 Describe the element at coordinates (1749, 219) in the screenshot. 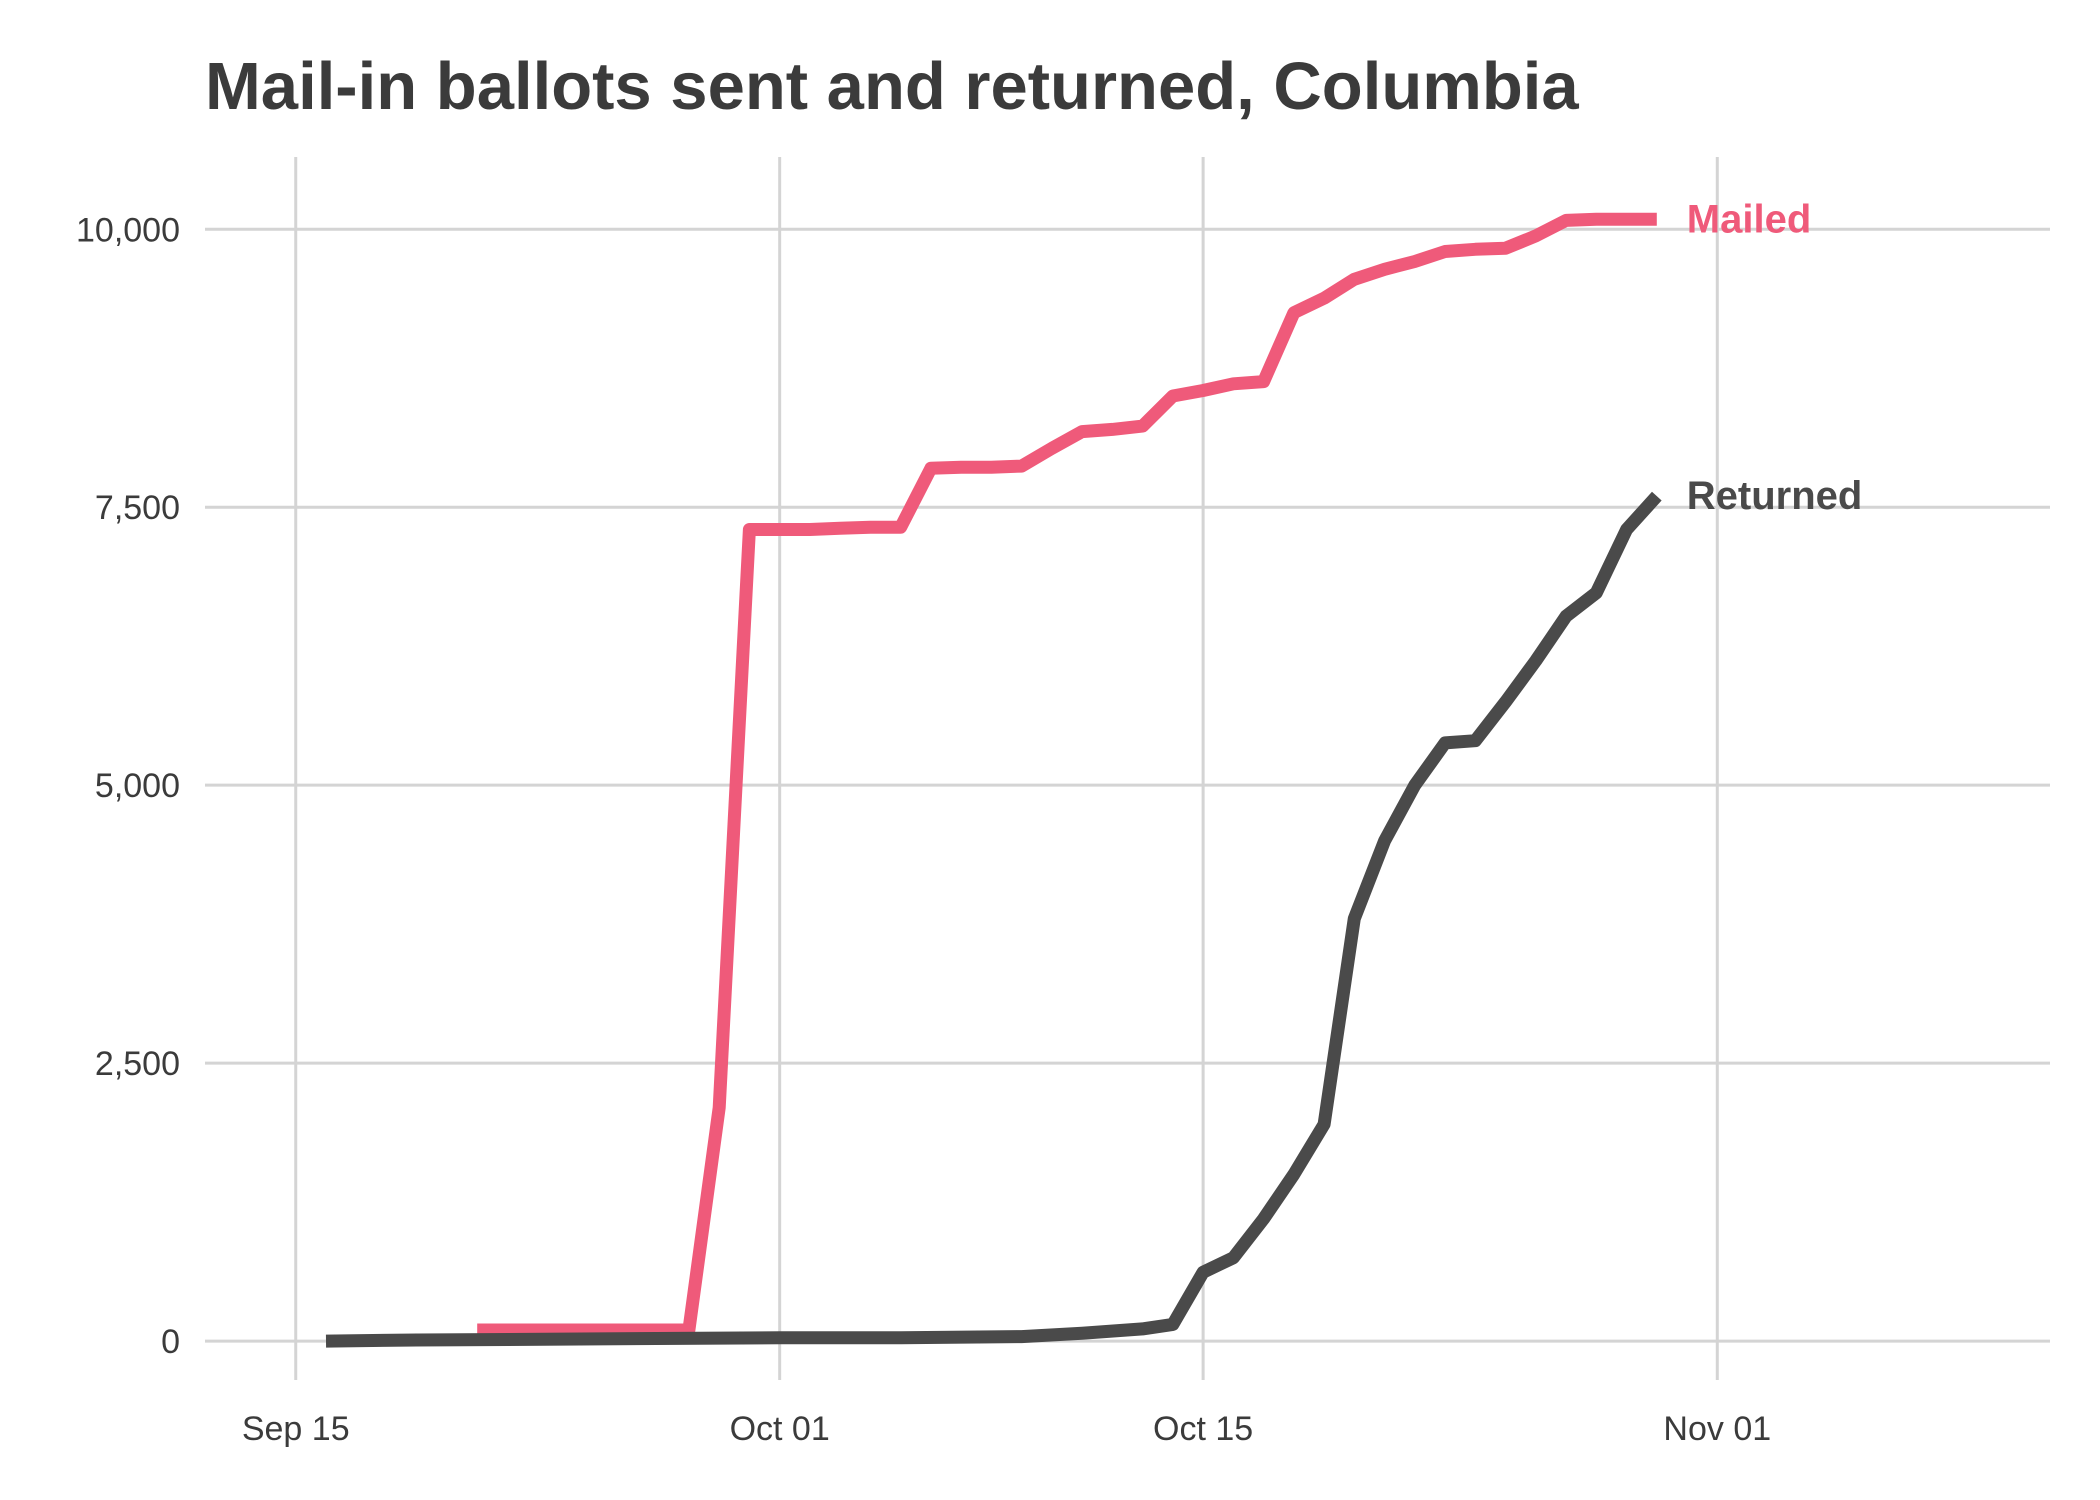

I see `series-label-mailed: Mailed` at that location.